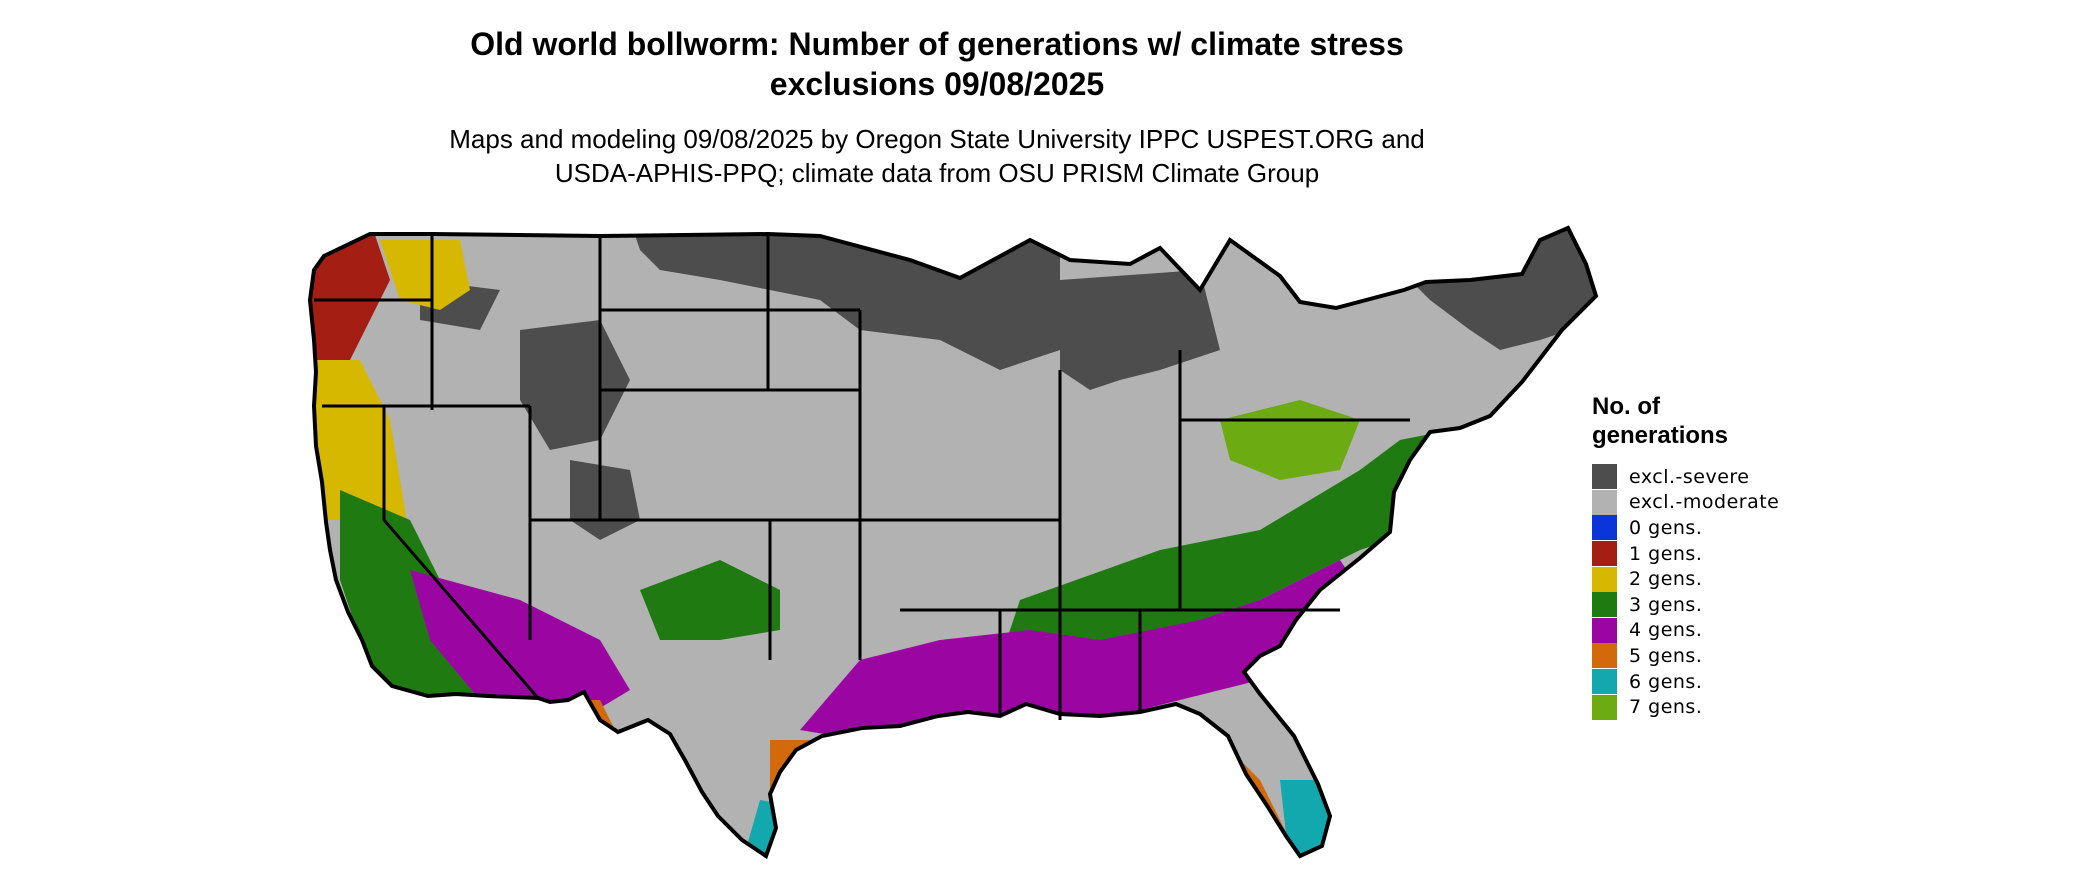 The width and height of the screenshot is (2100, 892). Describe the element at coordinates (425, 275) in the screenshot. I see `zone-2-gen-columbia-basin` at that location.